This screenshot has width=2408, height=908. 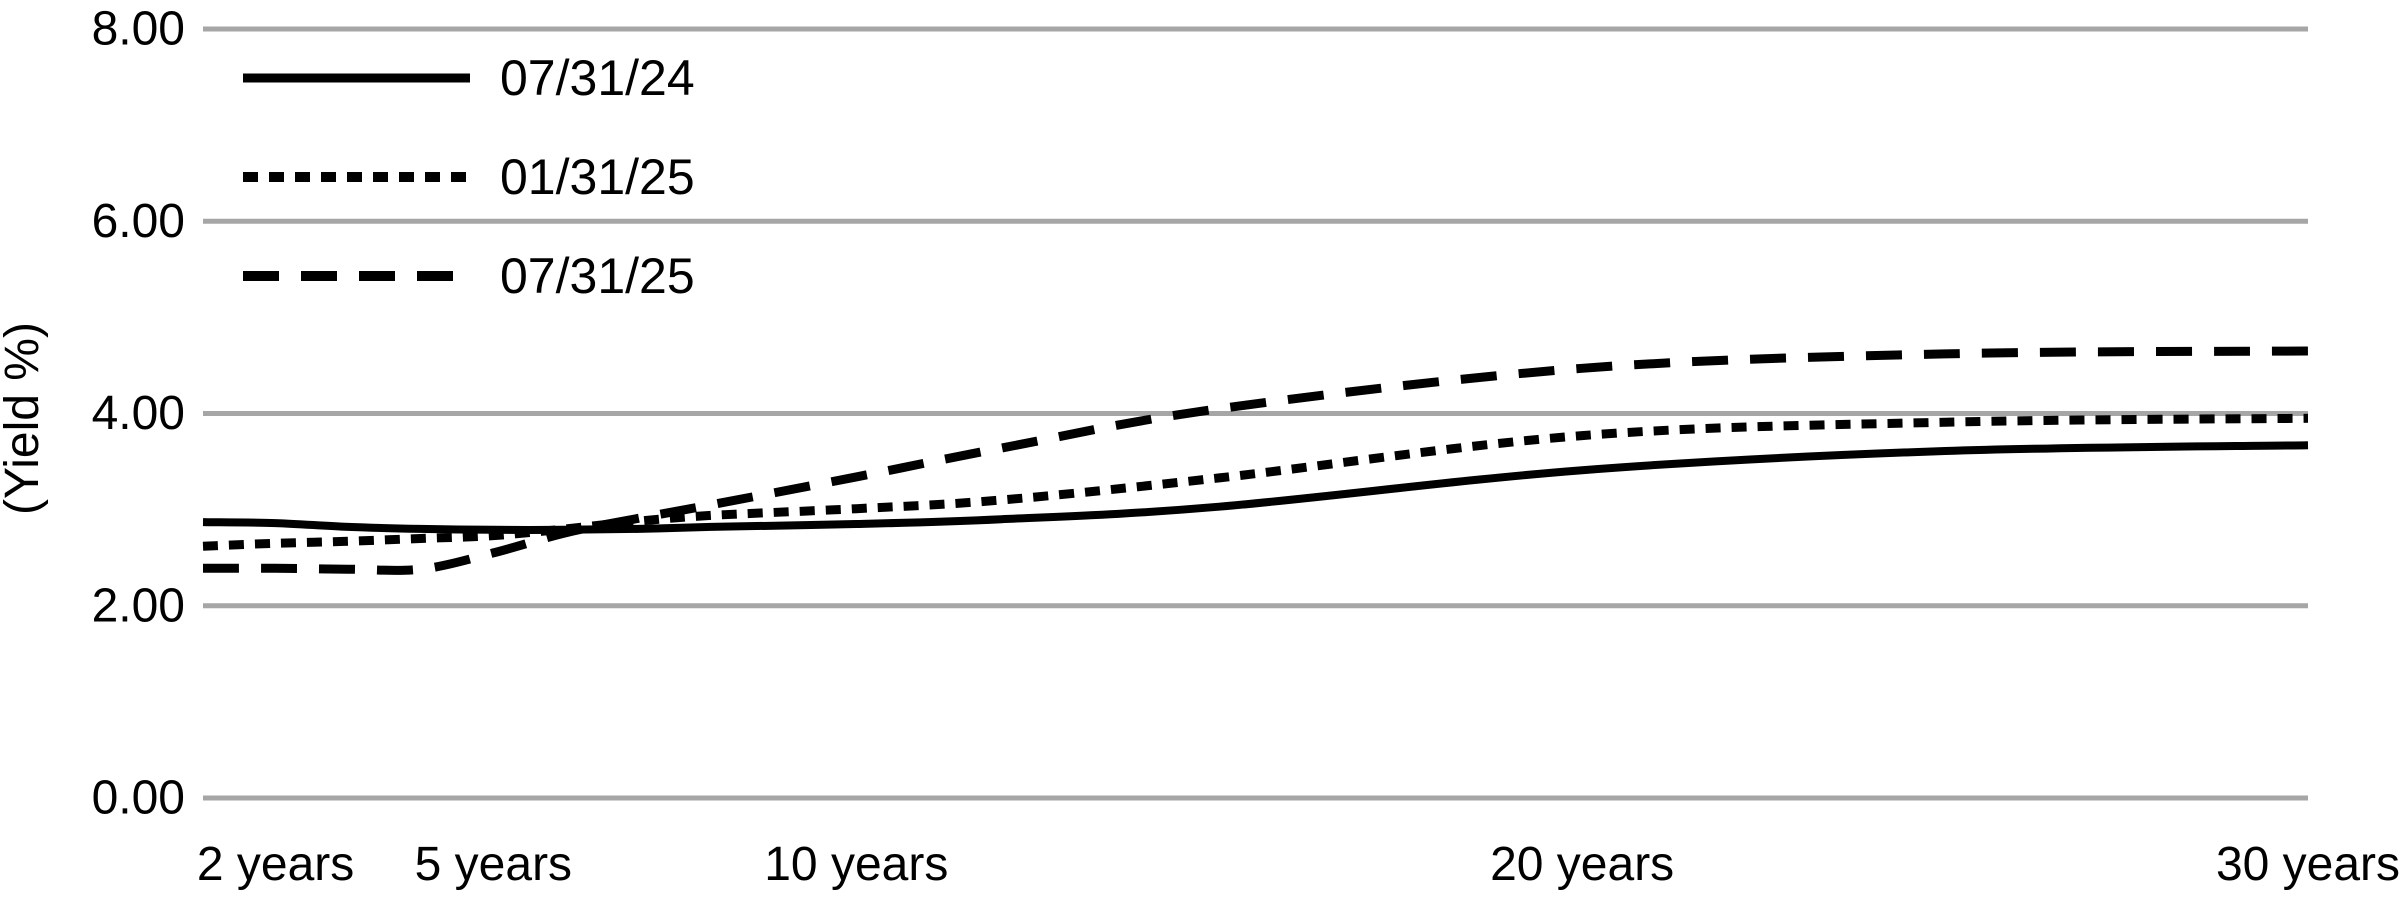 I want to click on x-tick-label: 5 years, so click(x=493, y=864).